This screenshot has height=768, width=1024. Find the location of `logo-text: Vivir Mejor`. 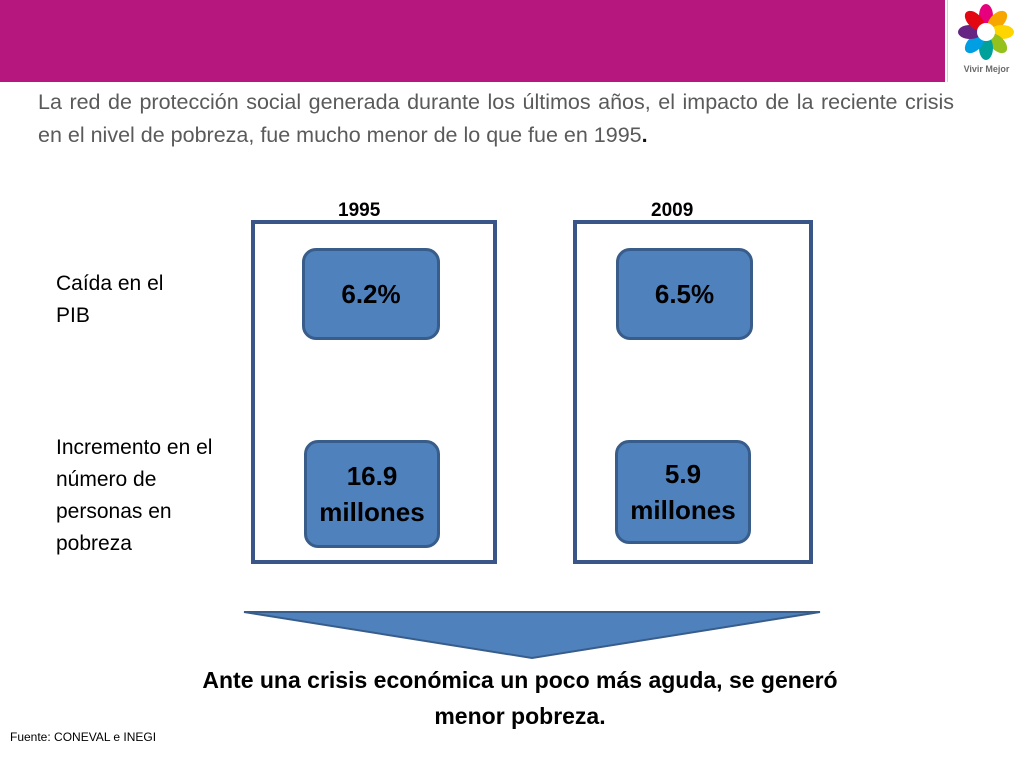

logo-text: Vivir Mejor is located at coordinates (986, 69).